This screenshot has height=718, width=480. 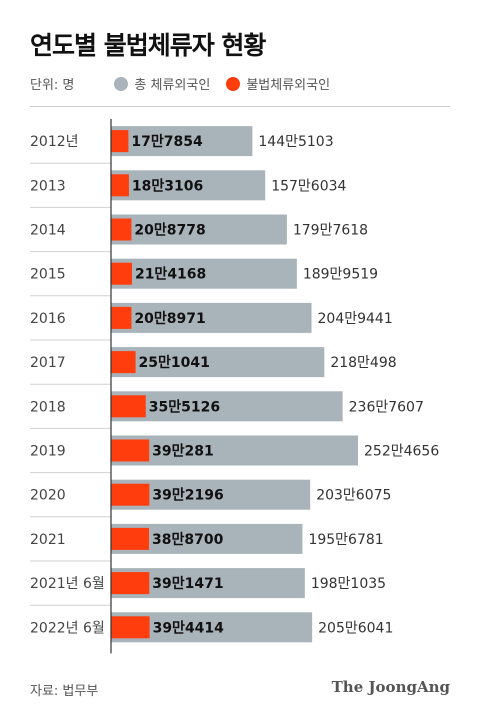 I want to click on category-label: 2014, so click(x=48, y=231).